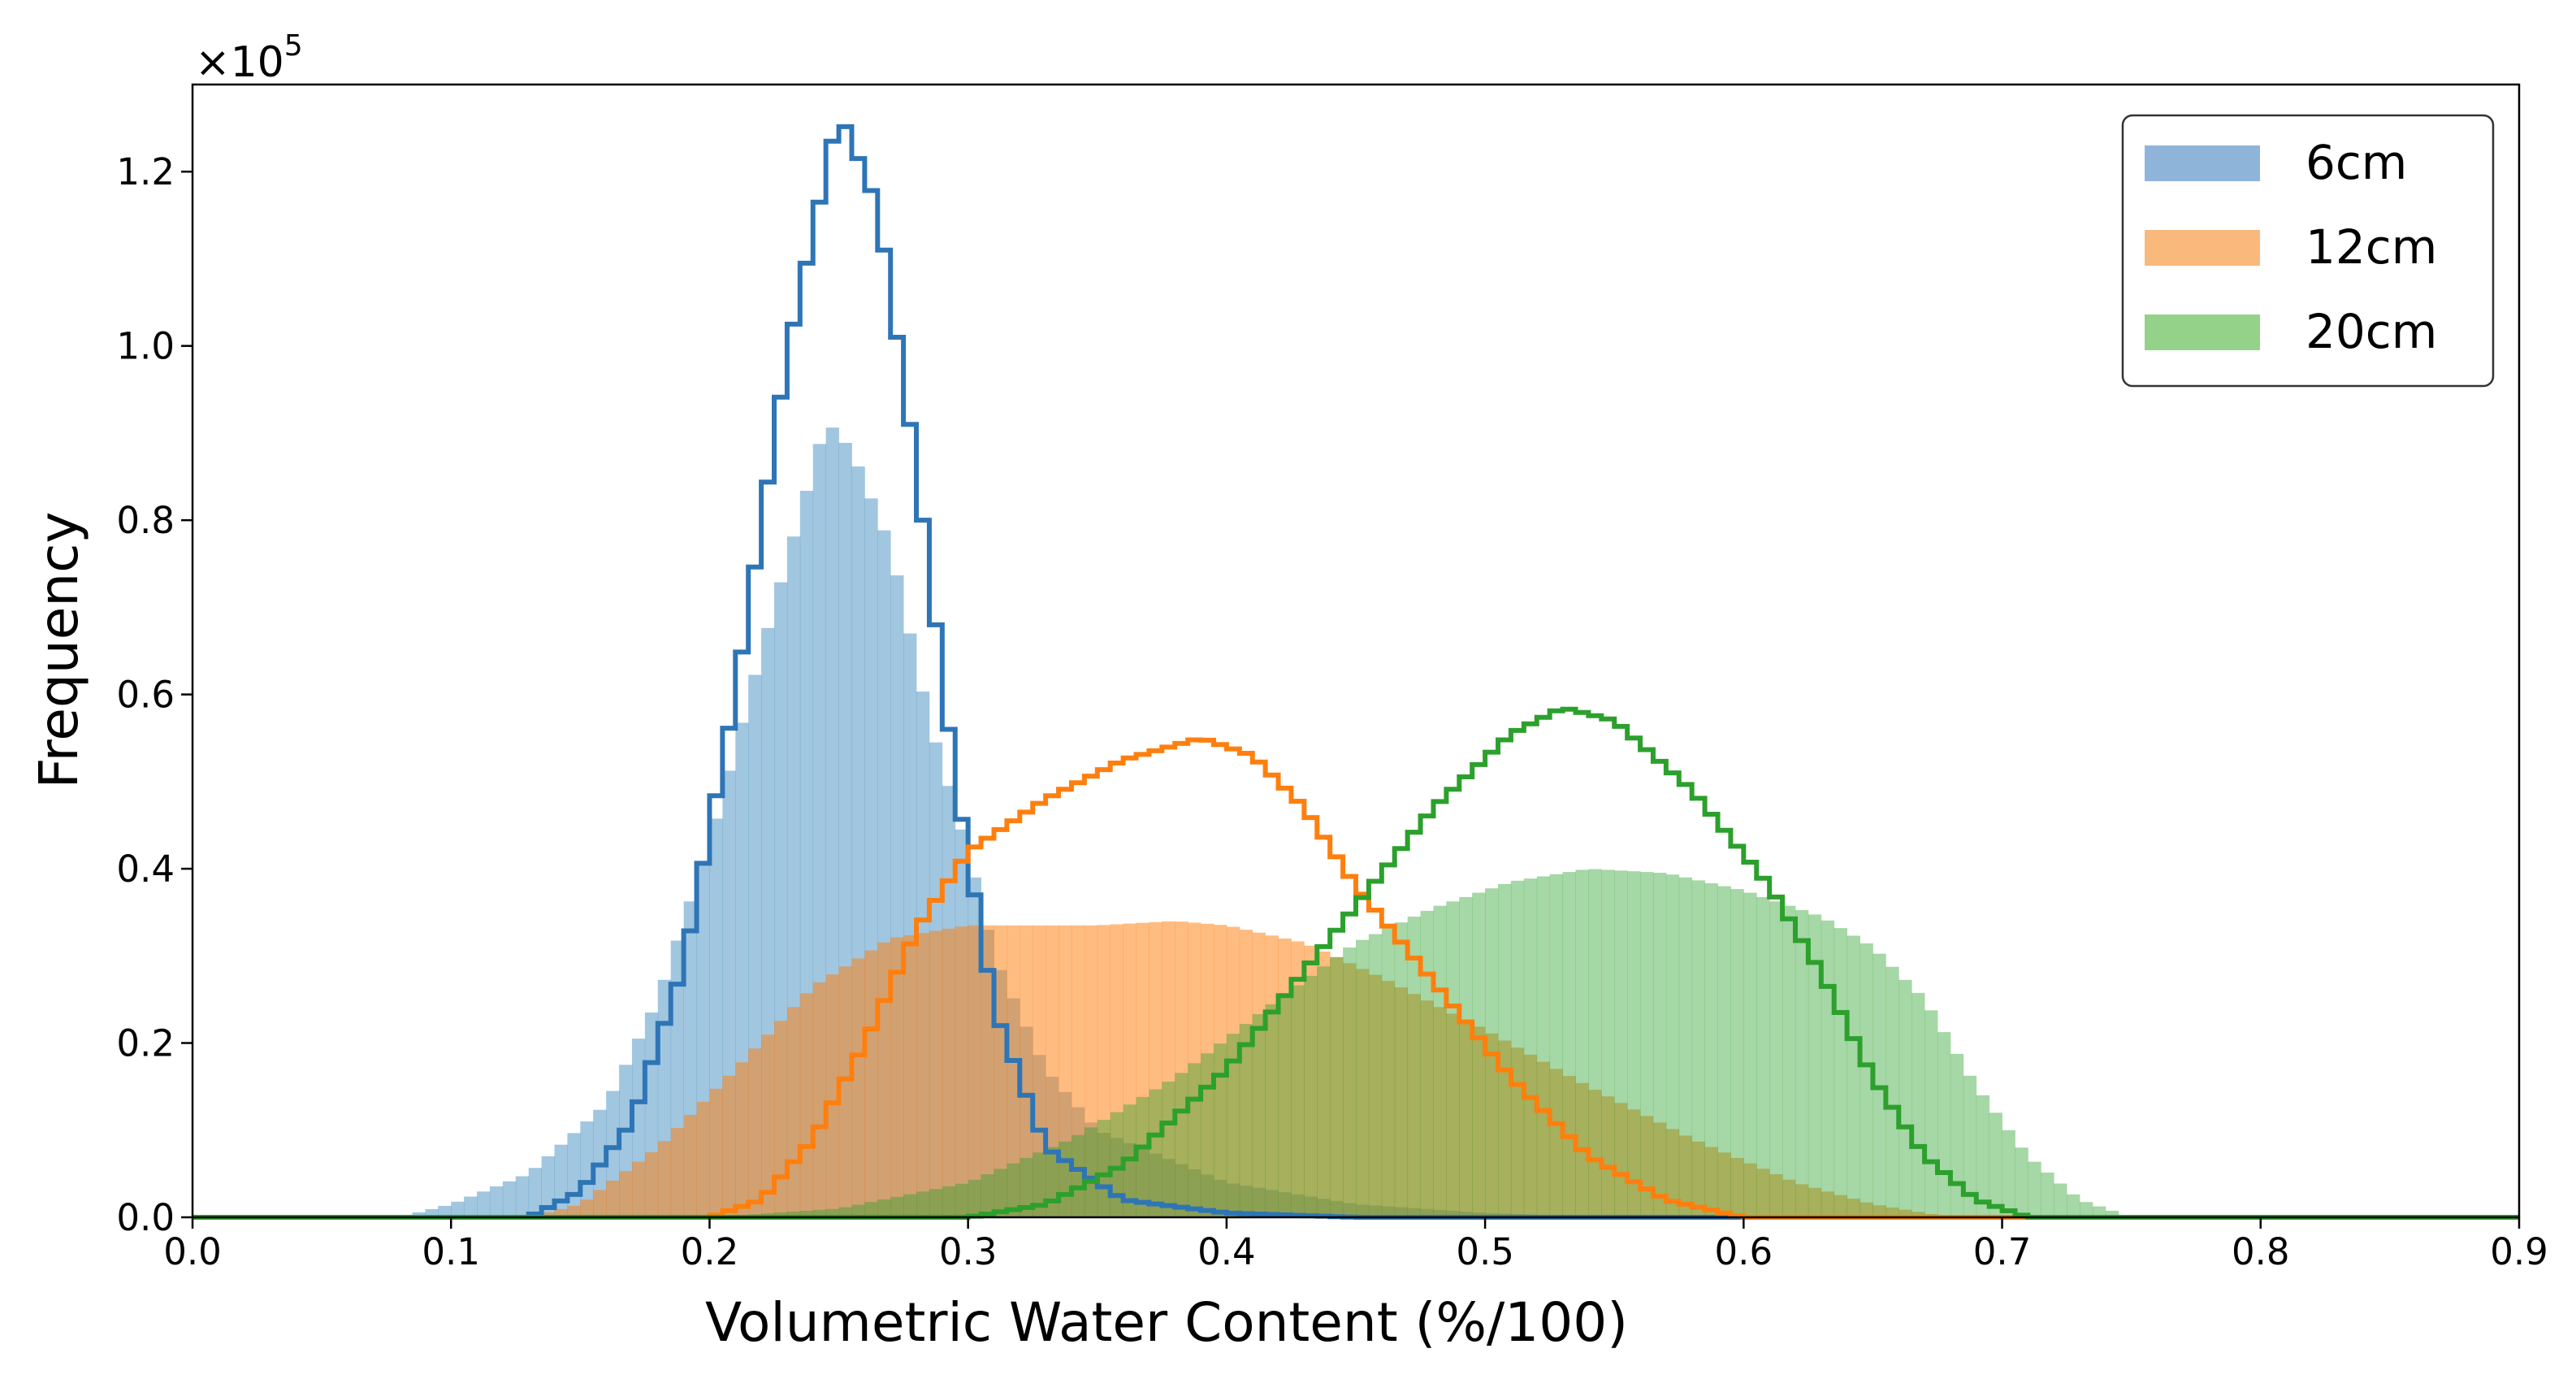 This screenshot has width=2576, height=1392. What do you see at coordinates (1744, 1251) in the screenshot?
I see `x-tick-label: 0.6` at bounding box center [1744, 1251].